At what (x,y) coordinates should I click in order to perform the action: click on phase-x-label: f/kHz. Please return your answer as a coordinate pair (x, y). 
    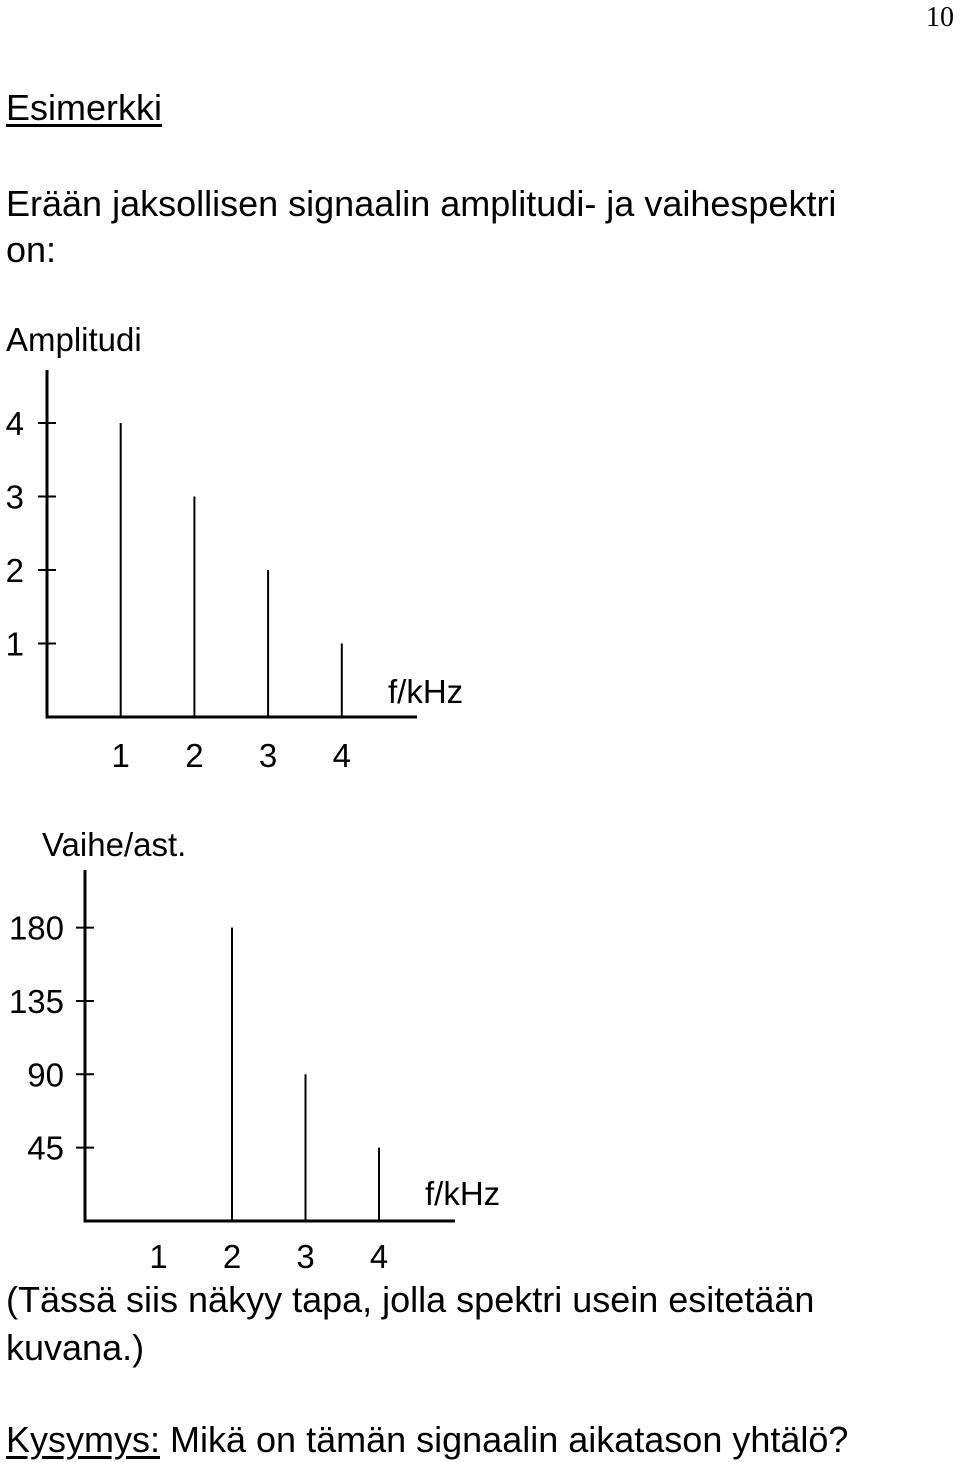
    Looking at the image, I should click on (462, 1193).